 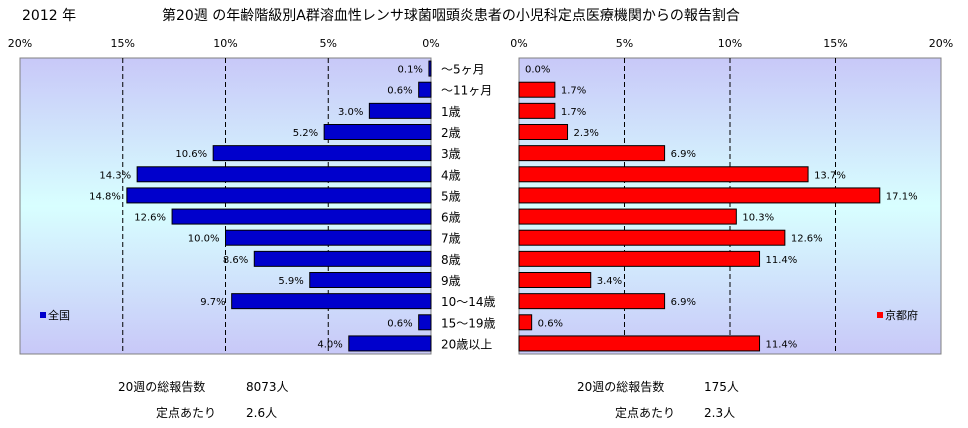 What do you see at coordinates (191, 154) in the screenshot?
I see `national-data-label: 10.6%` at bounding box center [191, 154].